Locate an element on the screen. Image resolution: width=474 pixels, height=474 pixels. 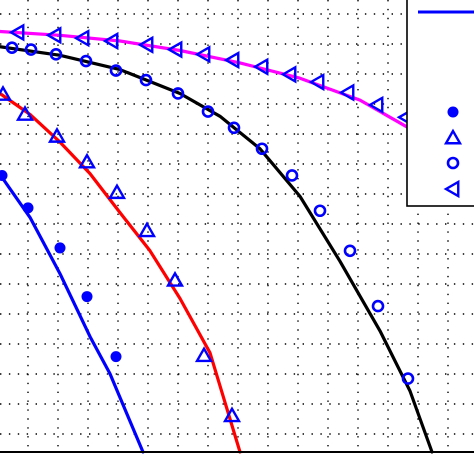
legend-box is located at coordinates (440, 103).